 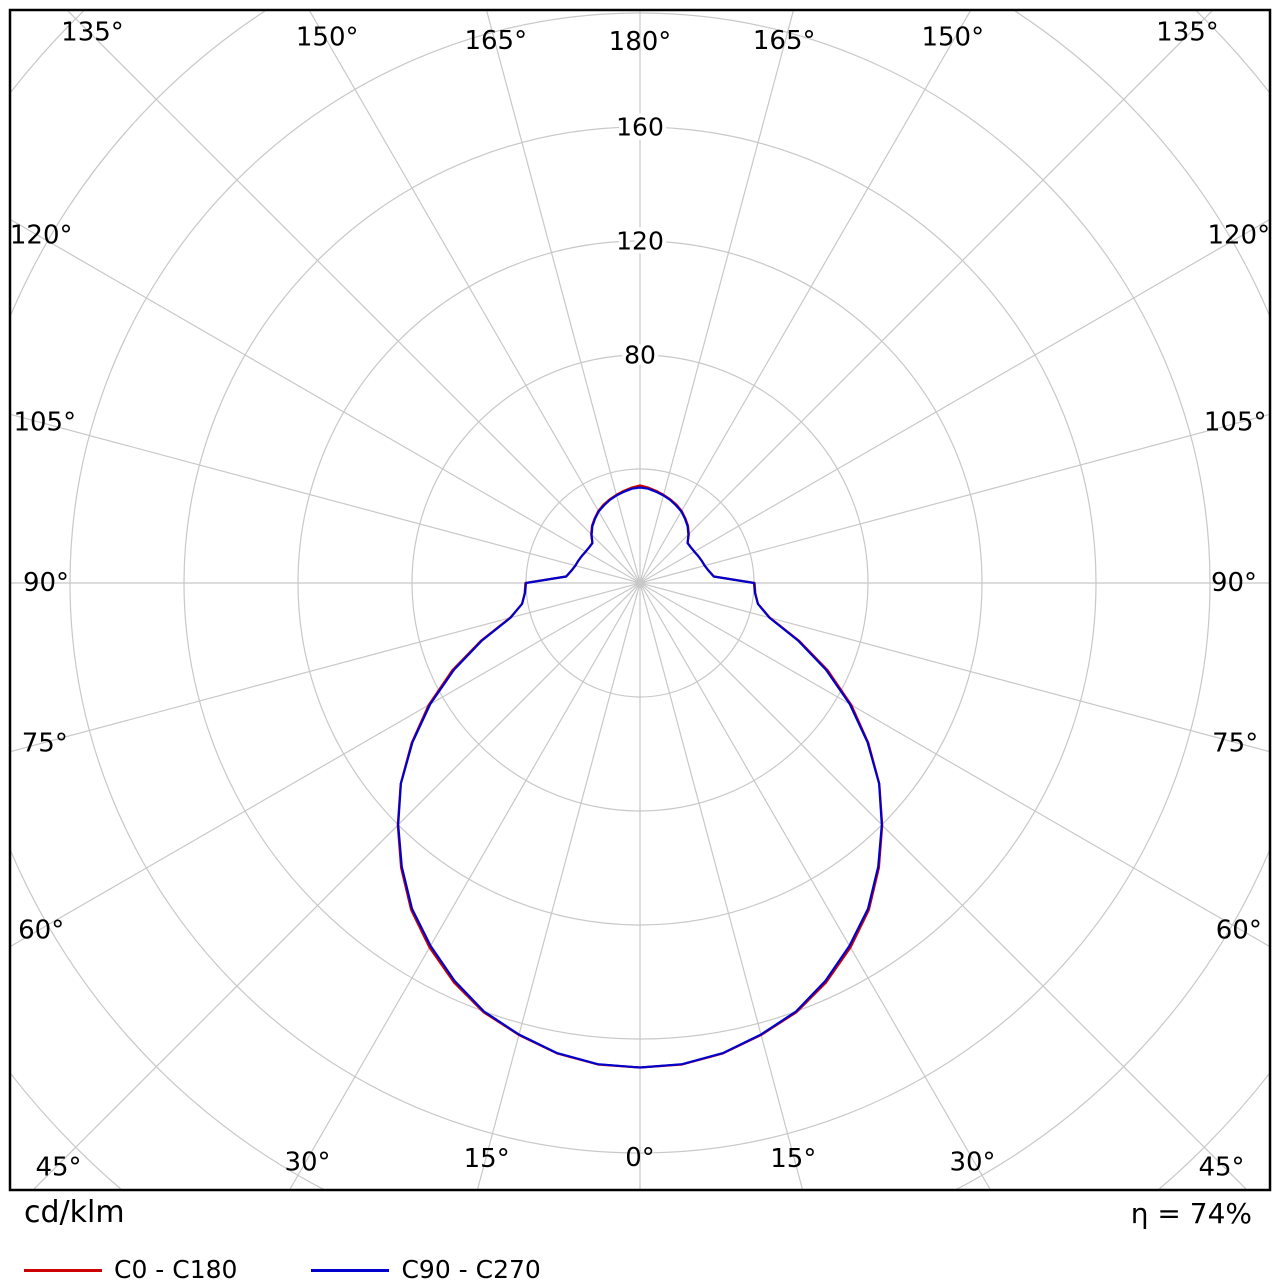 What do you see at coordinates (640, 241) in the screenshot?
I see `ring-label-120: 120` at bounding box center [640, 241].